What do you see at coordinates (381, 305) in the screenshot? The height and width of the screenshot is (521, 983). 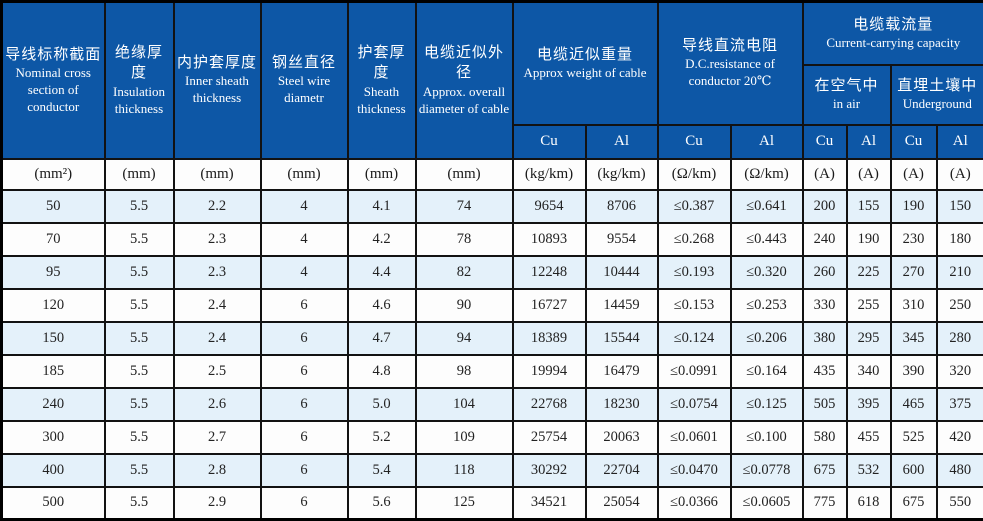 I see `cell: 4.6` at bounding box center [381, 305].